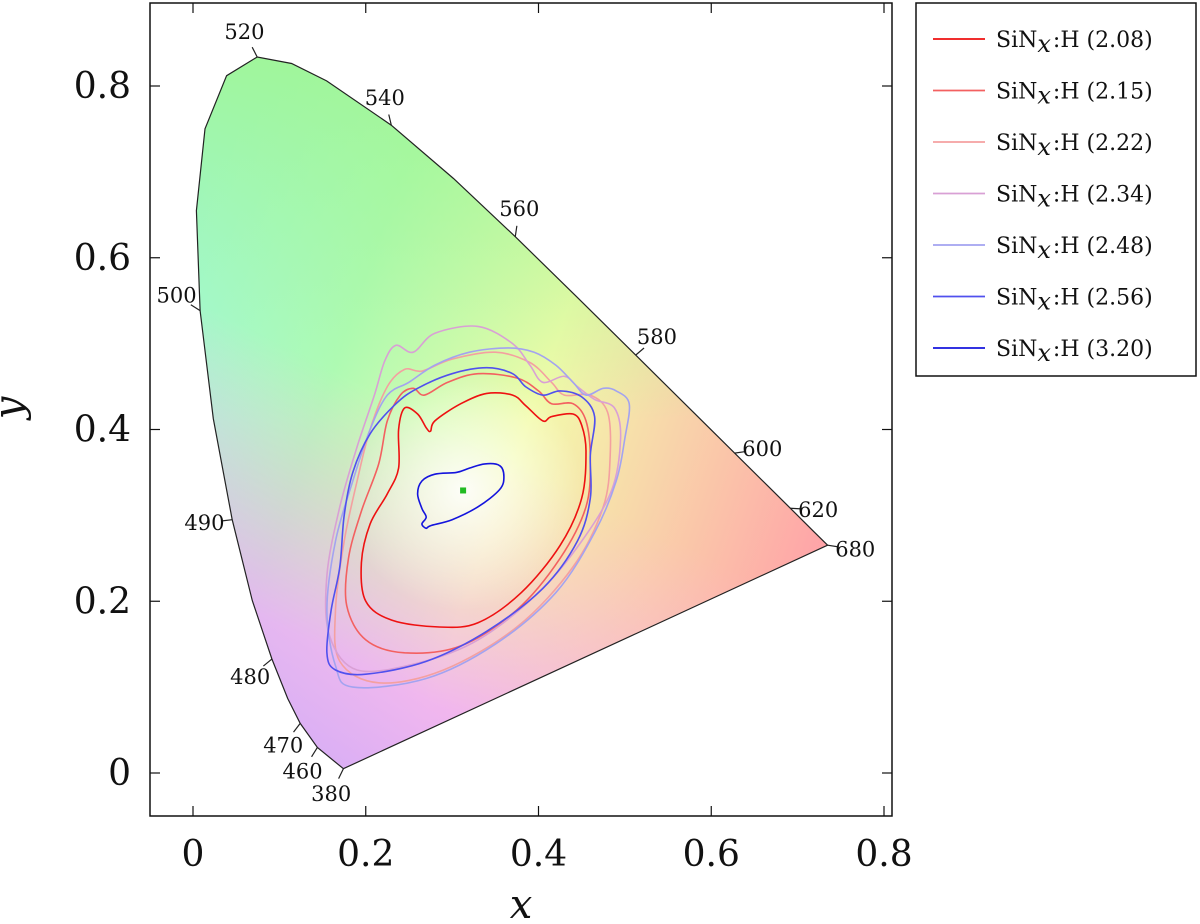 This screenshot has height=924, width=1200. I want to click on y-tick-label: 0.8, so click(102, 86).